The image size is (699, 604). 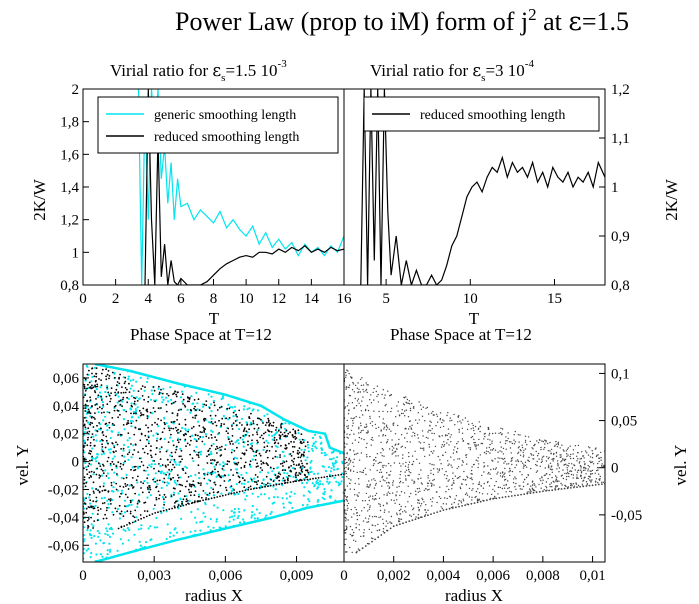 I want to click on legend-virial-left, so click(x=218, y=125).